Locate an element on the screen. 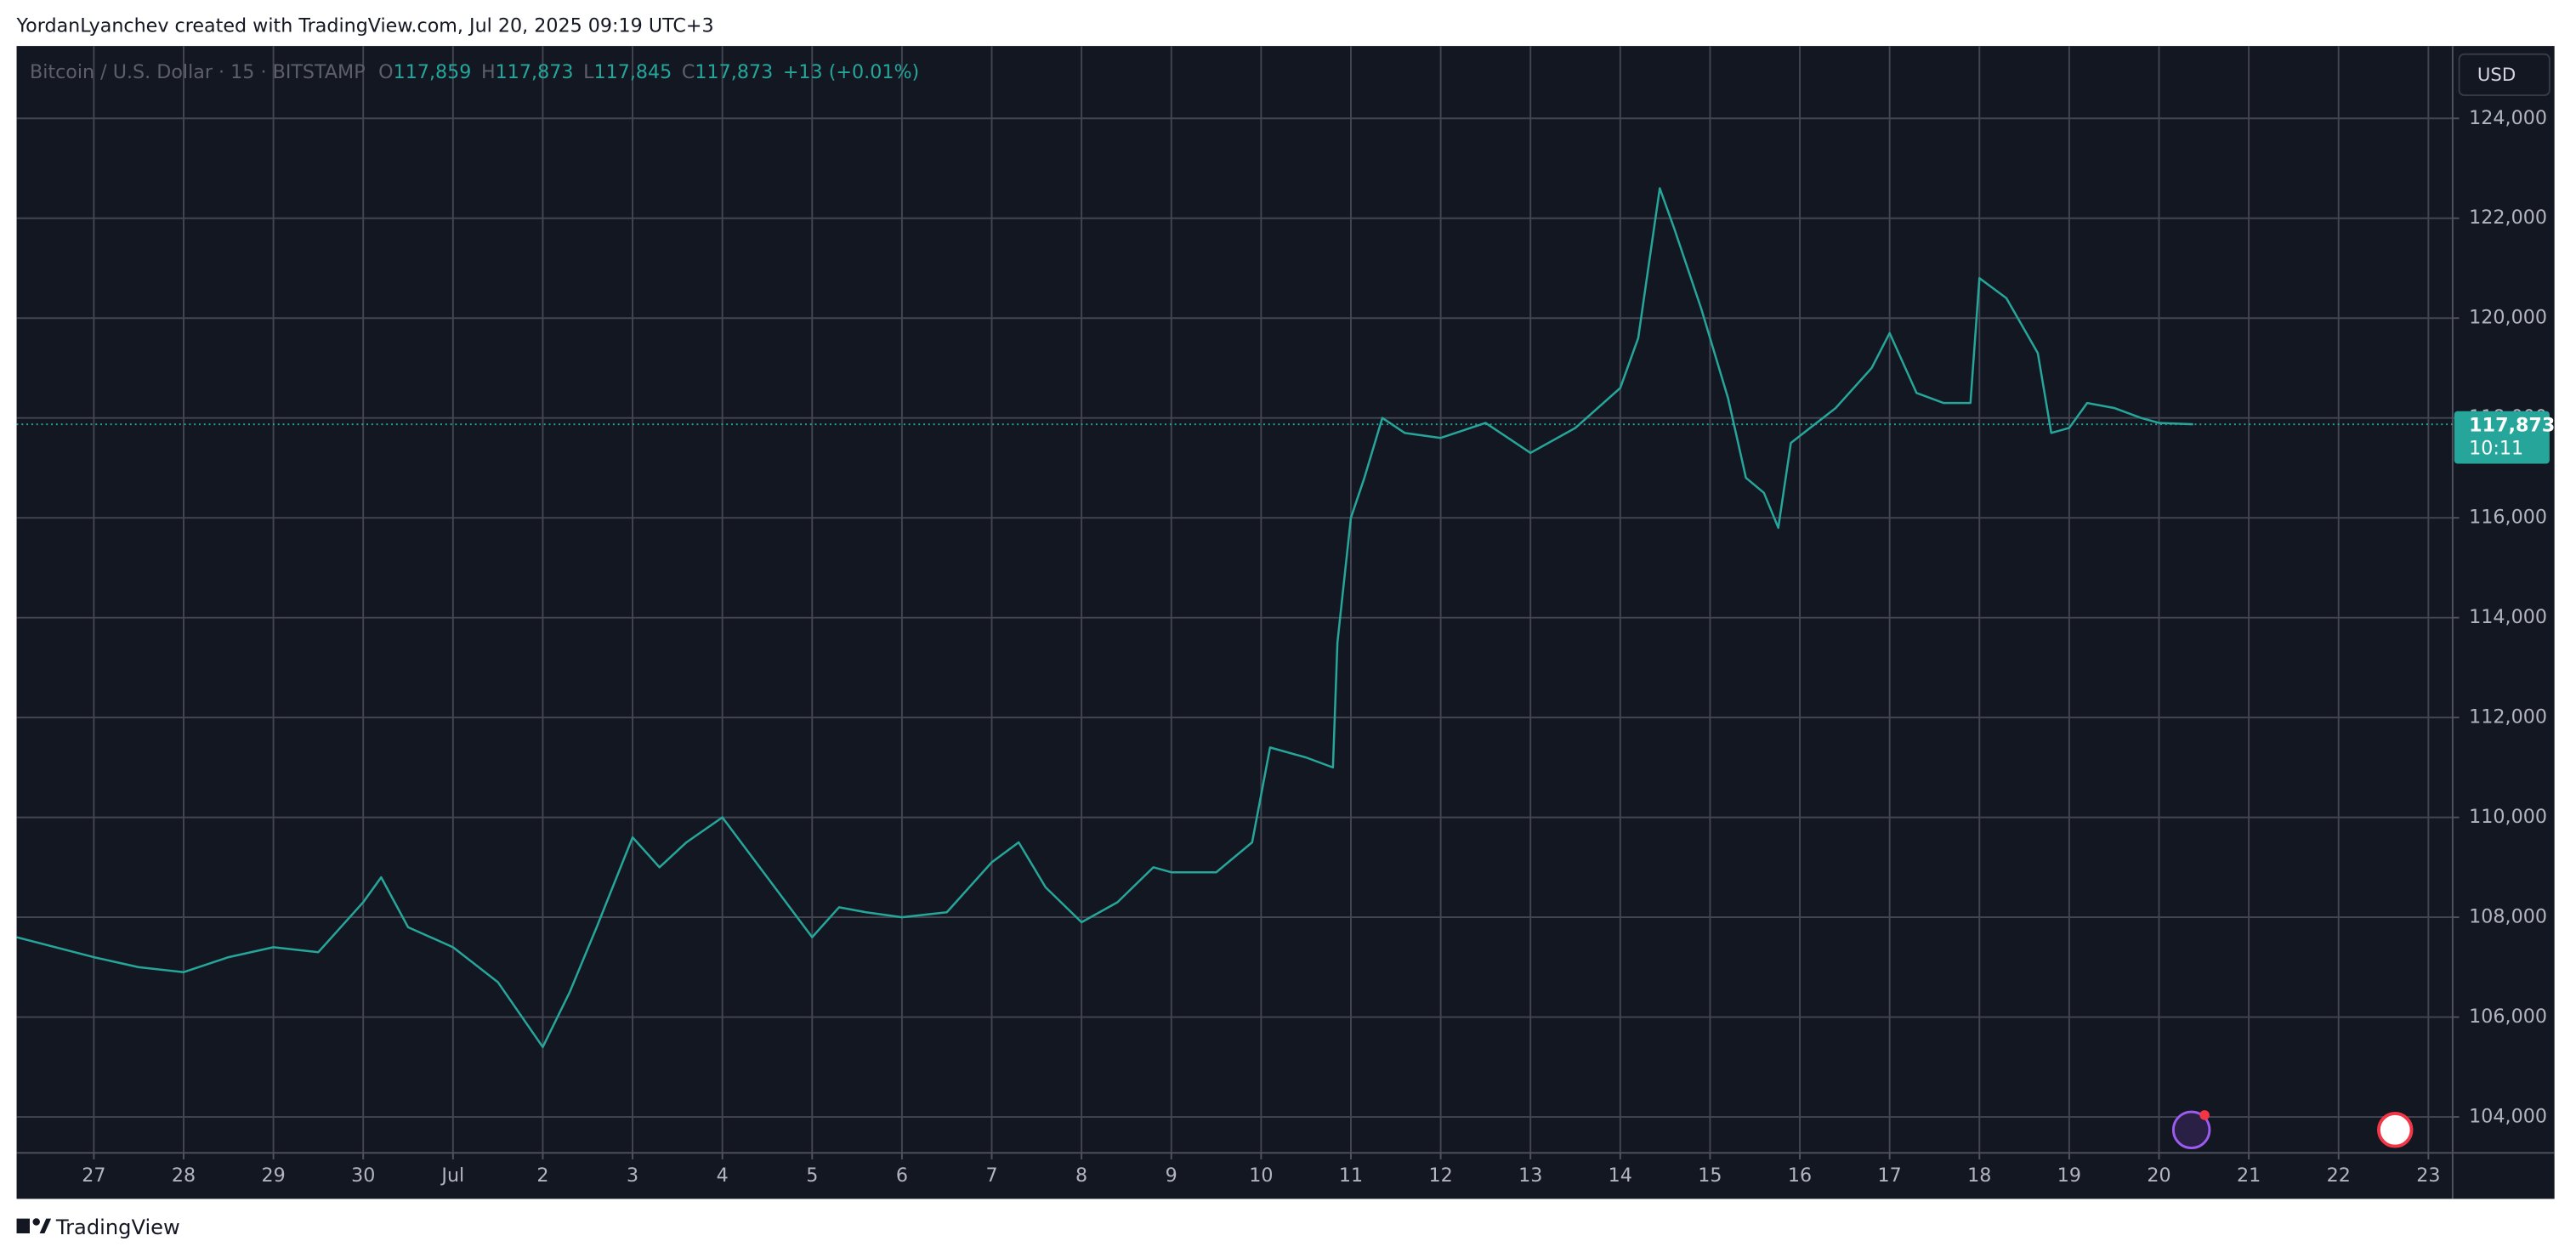 Image resolution: width=2576 pixels, height=1258 pixels. x-tick-label: 19 is located at coordinates (2069, 1175).